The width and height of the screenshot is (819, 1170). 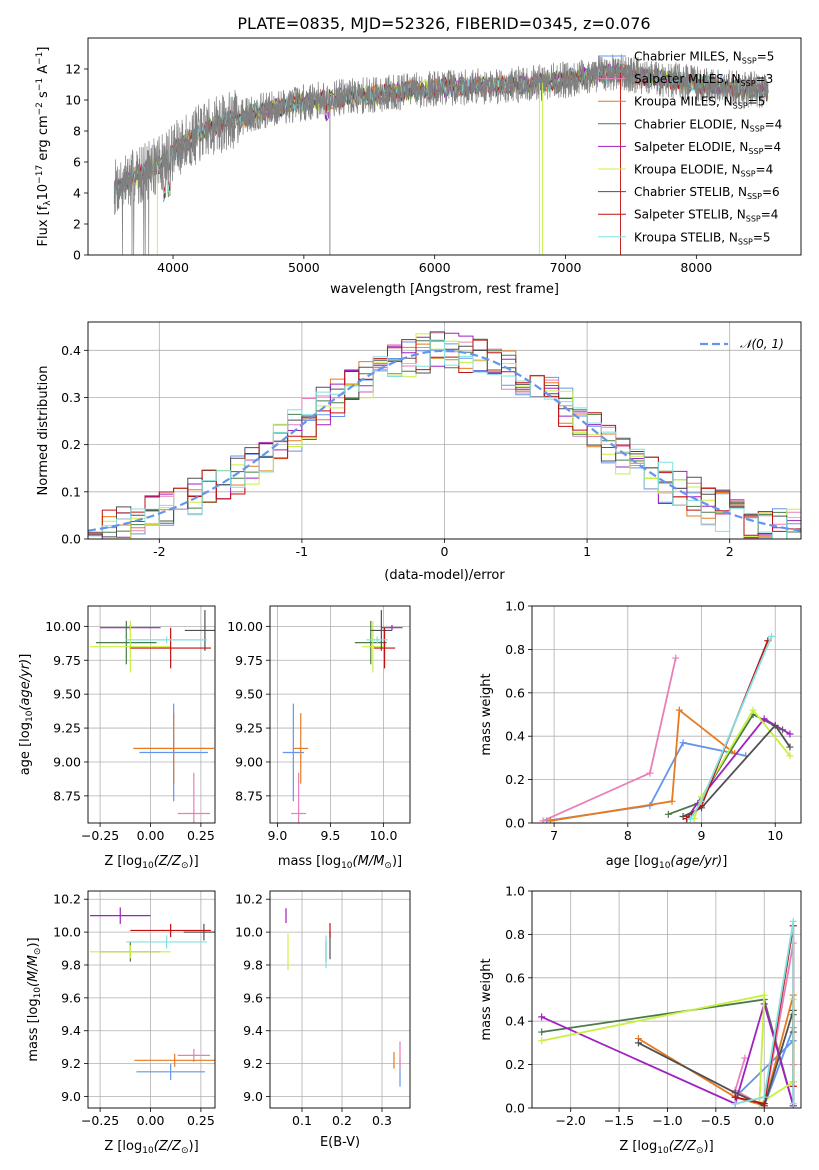 What do you see at coordinates (342, 1120) in the screenshot?
I see `x-tick-label: 0.2` at bounding box center [342, 1120].